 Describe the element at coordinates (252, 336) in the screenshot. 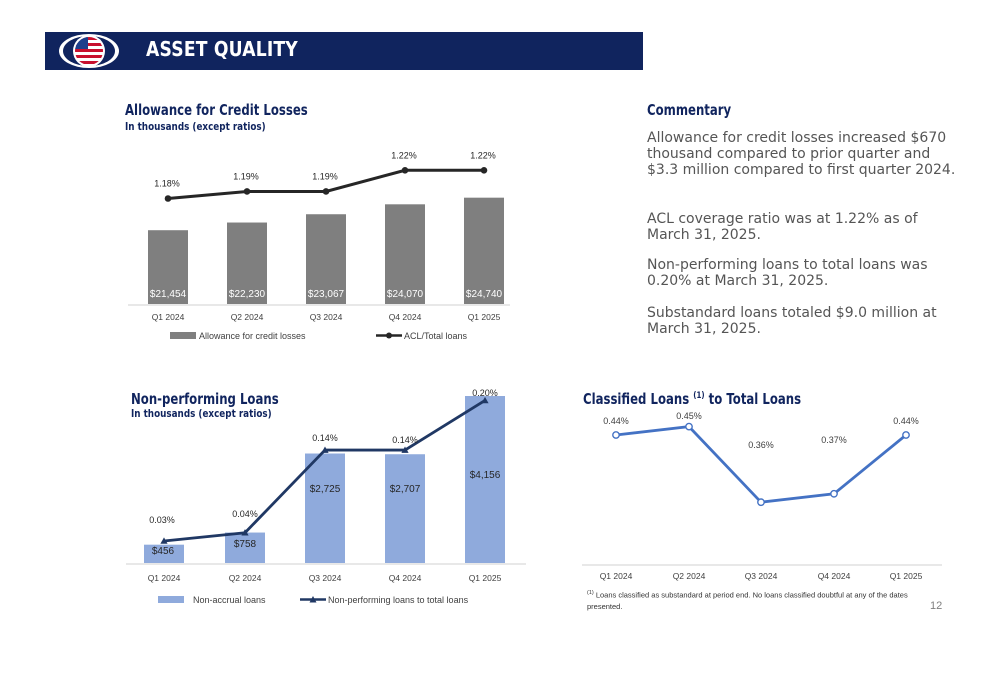

I see `acl-legend-label: Allowance for credit losses` at that location.